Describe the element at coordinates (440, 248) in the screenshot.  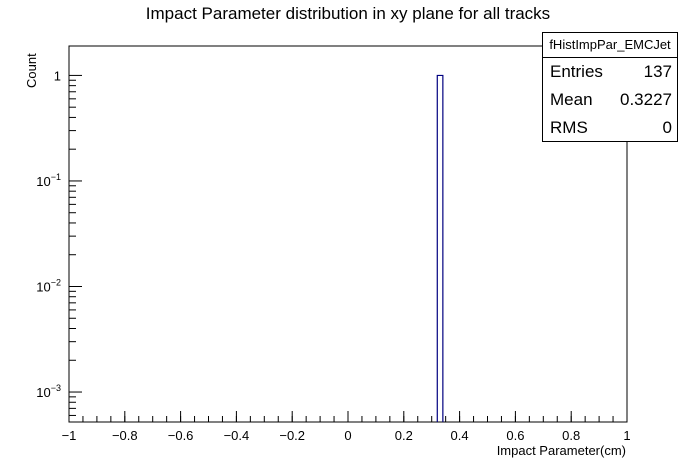
I see `histogram-bar` at that location.